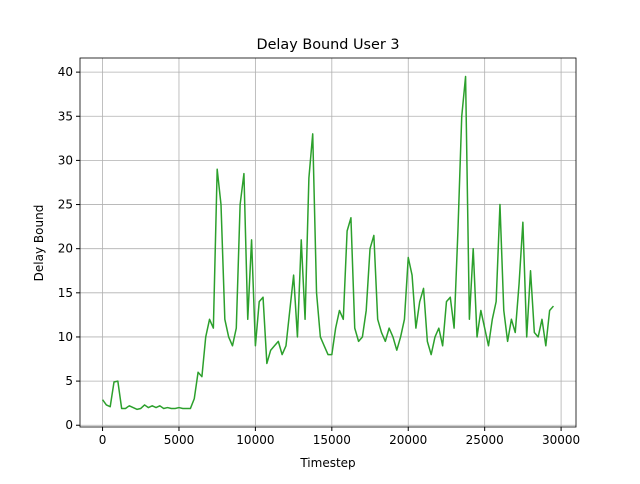  I want to click on x-tick-label: 30000, so click(561, 440).